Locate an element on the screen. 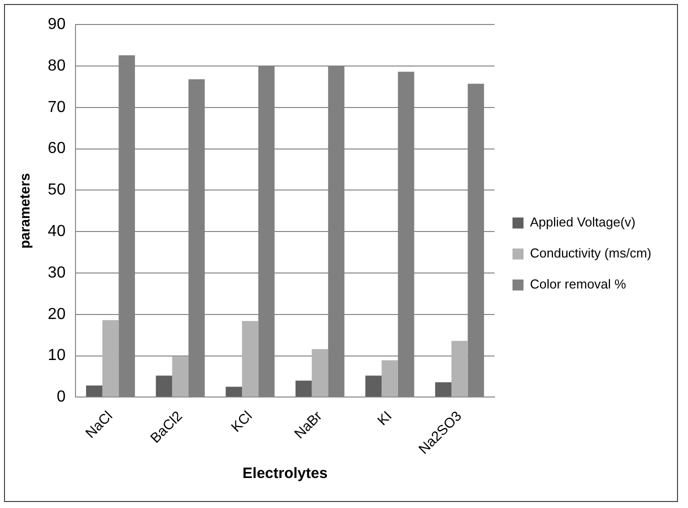 The height and width of the screenshot is (508, 688). legend-label: Conductivity (ms/cm) is located at coordinates (591, 253).